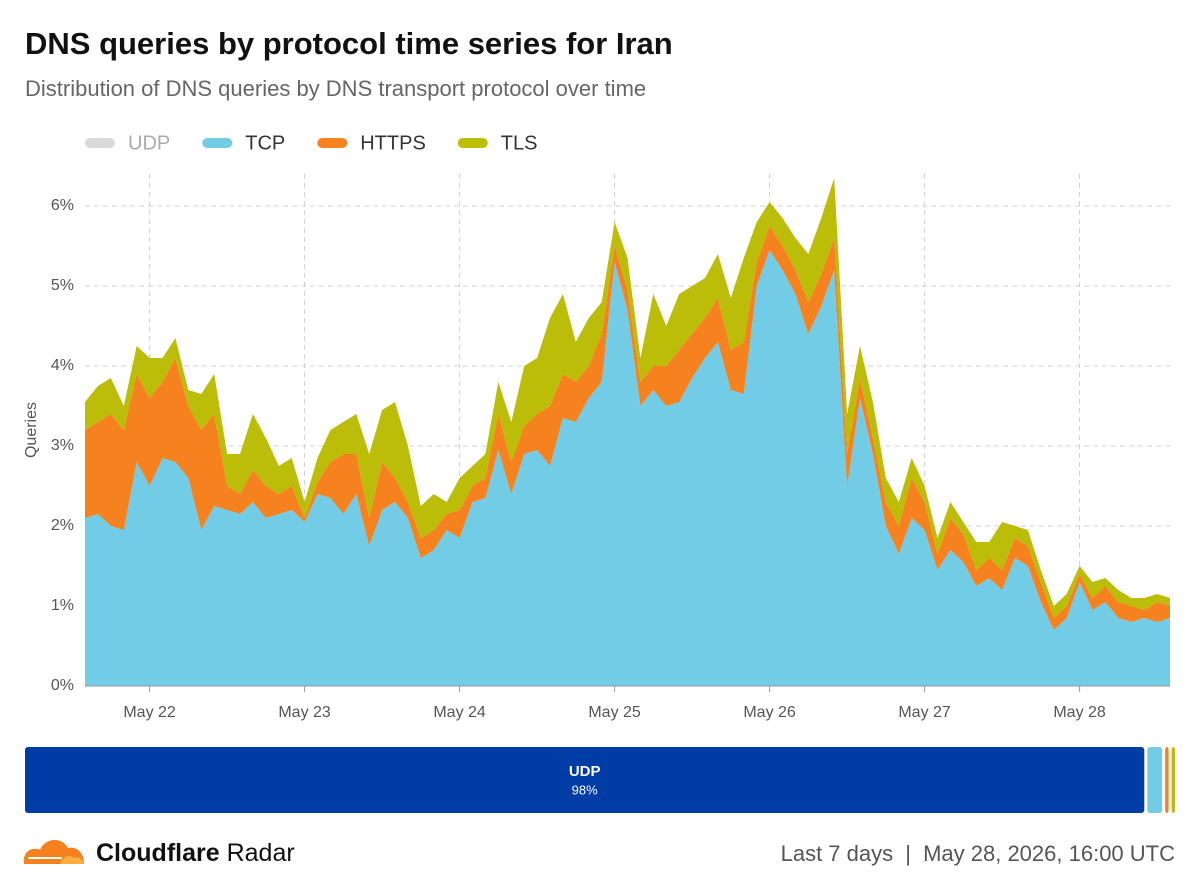 Image resolution: width=1200 pixels, height=890 pixels. Describe the element at coordinates (149, 712) in the screenshot. I see `x-tick-label: May 22` at that location.